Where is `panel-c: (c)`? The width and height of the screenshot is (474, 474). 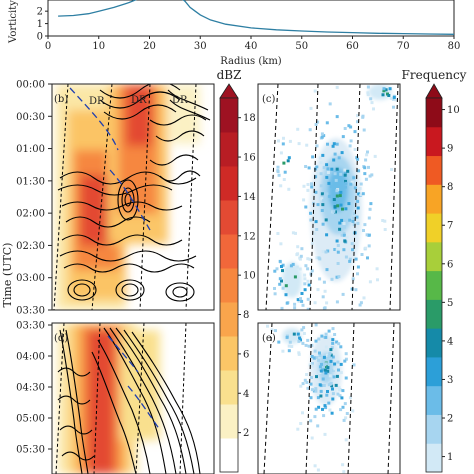
panel-c: (c) is located at coordinates (329, 197).